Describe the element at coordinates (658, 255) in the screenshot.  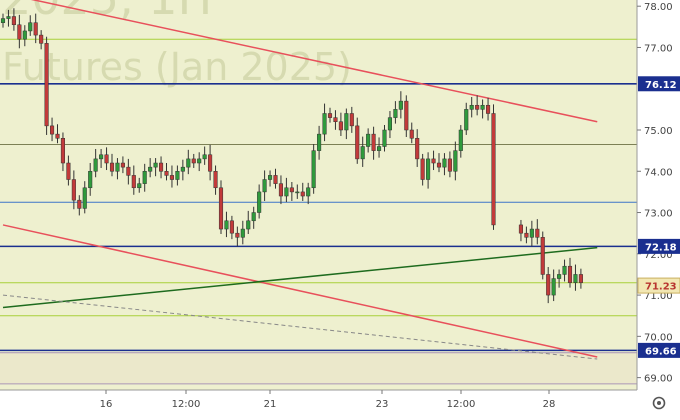
I see `price-tick-label: 72.00` at that location.